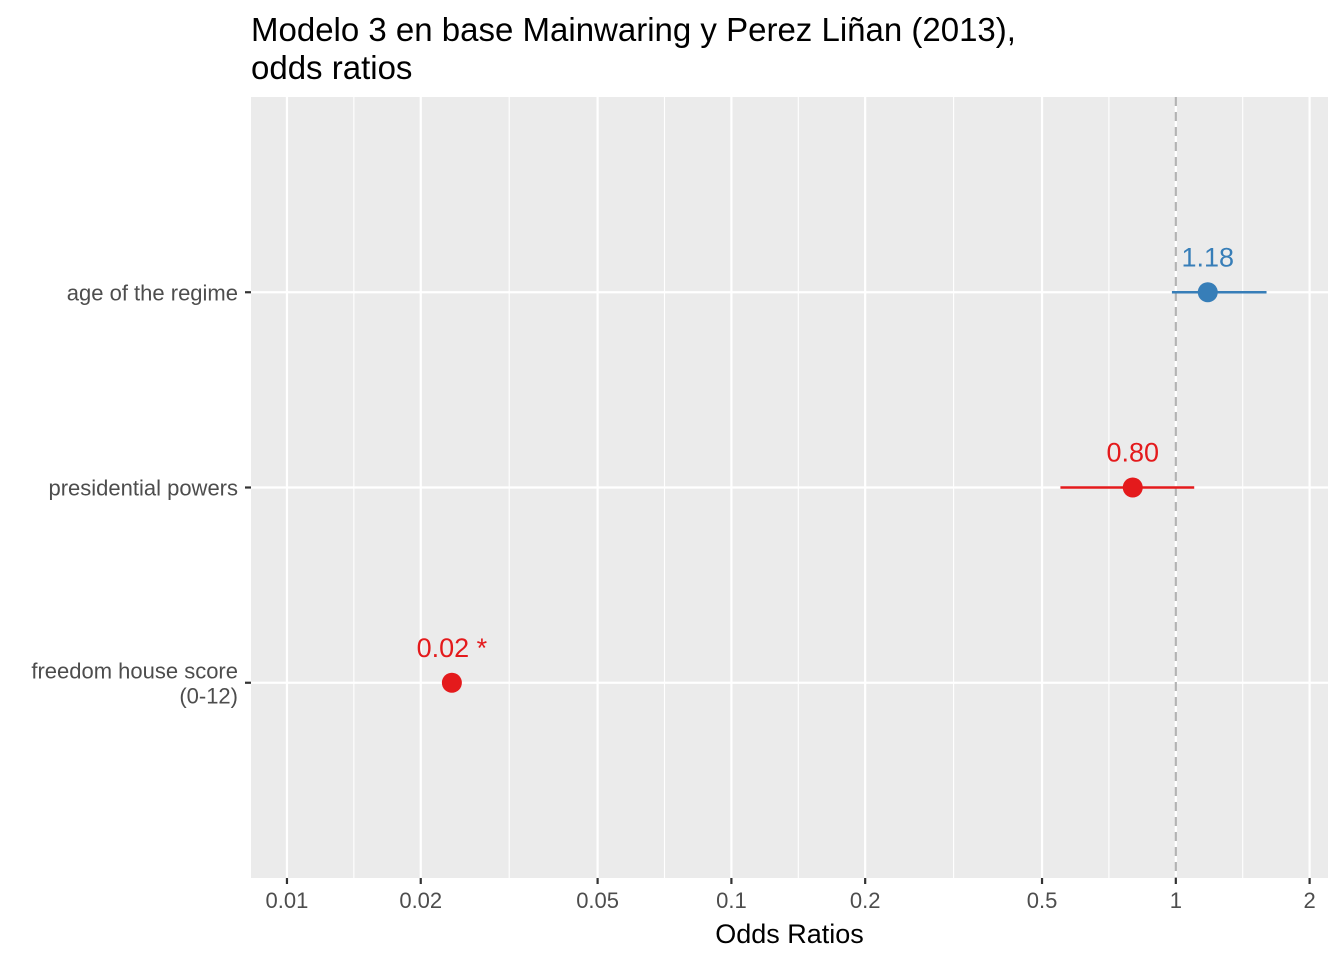 This screenshot has height=960, width=1344. I want to click on x-tick-label: 1, so click(1176, 900).